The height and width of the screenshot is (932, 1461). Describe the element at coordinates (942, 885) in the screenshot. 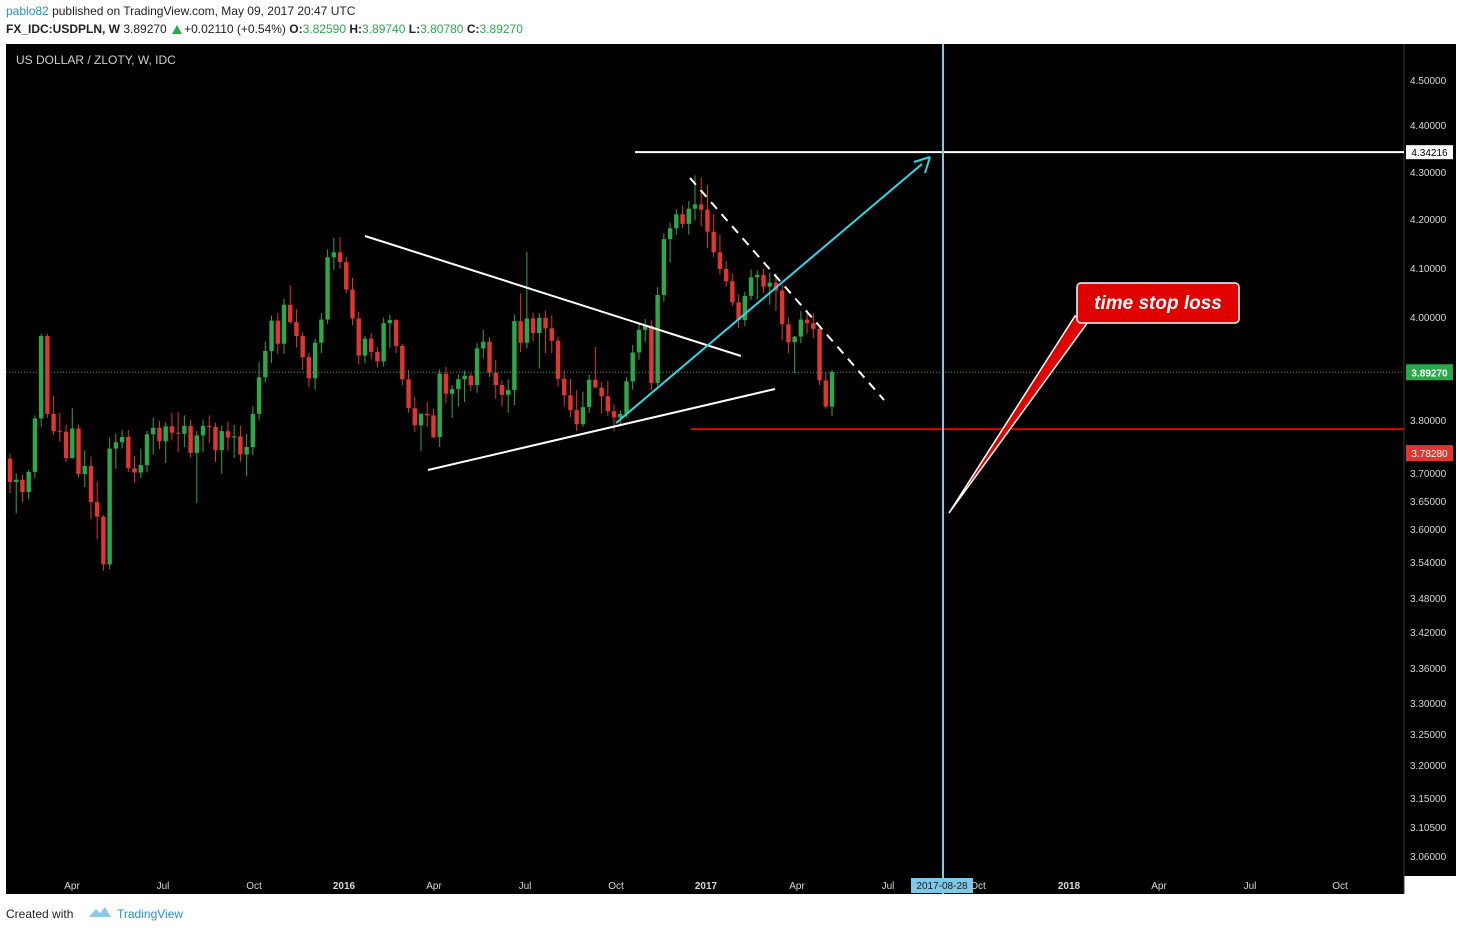

I see `date-label-bg` at that location.